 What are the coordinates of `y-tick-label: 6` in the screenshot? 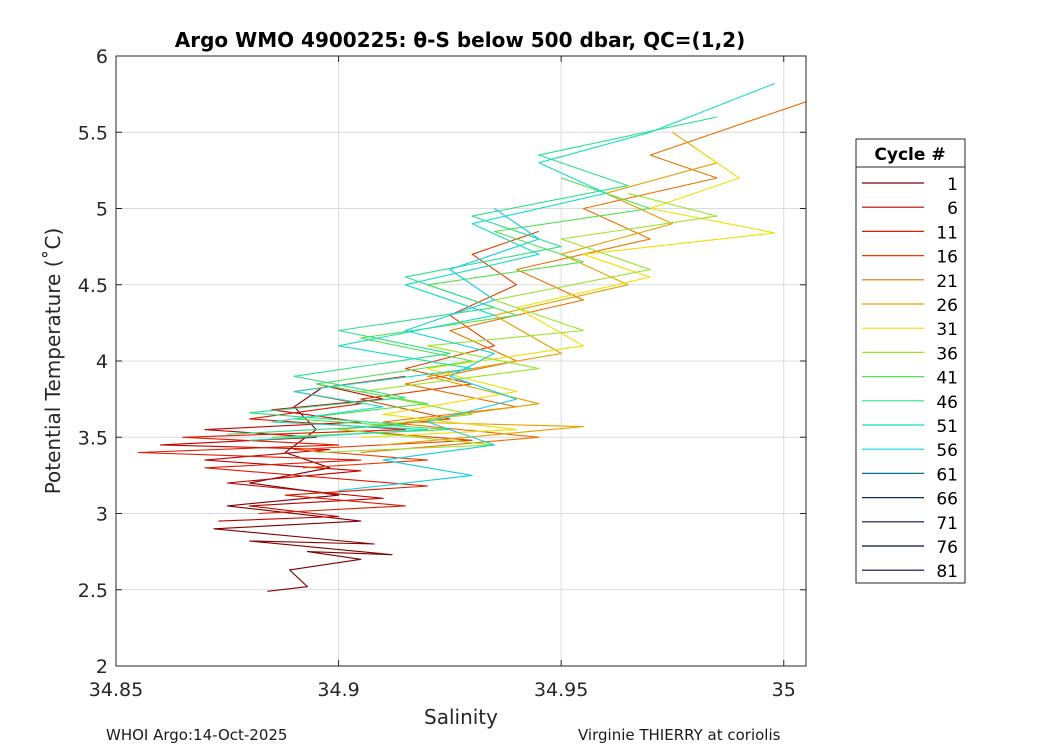 It's located at (102, 57).